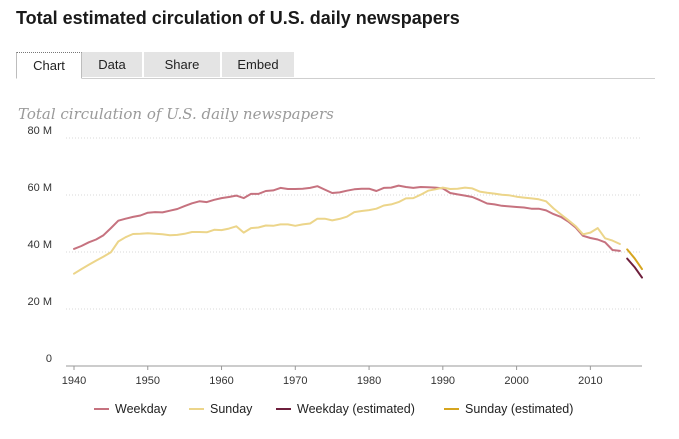 The width and height of the screenshot is (679, 439). Describe the element at coordinates (443, 381) in the screenshot. I see `x-tick-label: 1990` at that location.